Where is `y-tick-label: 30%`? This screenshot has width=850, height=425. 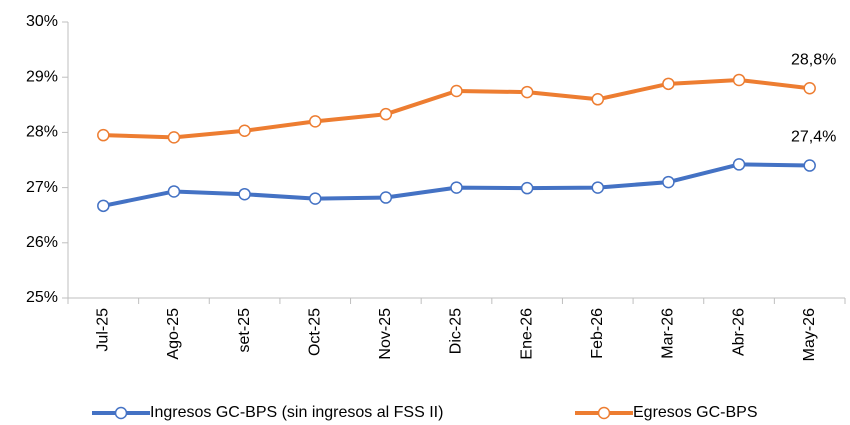 y-tick-label: 30% is located at coordinates (42, 21).